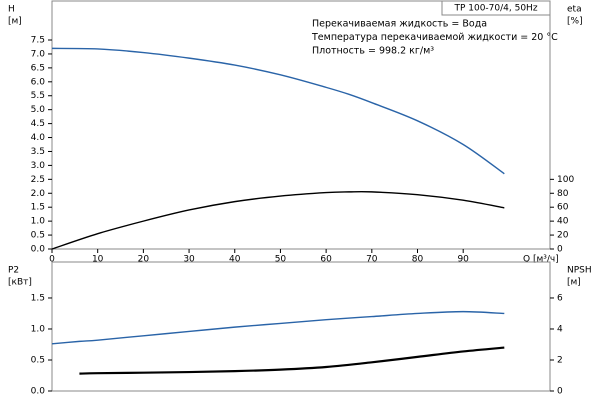  I want to click on y2-tick-label: 4, so click(560, 329).